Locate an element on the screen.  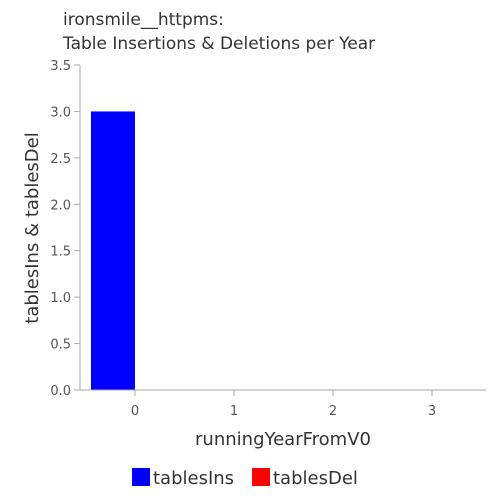
legend-swatch-tablesIns is located at coordinates (141, 477).